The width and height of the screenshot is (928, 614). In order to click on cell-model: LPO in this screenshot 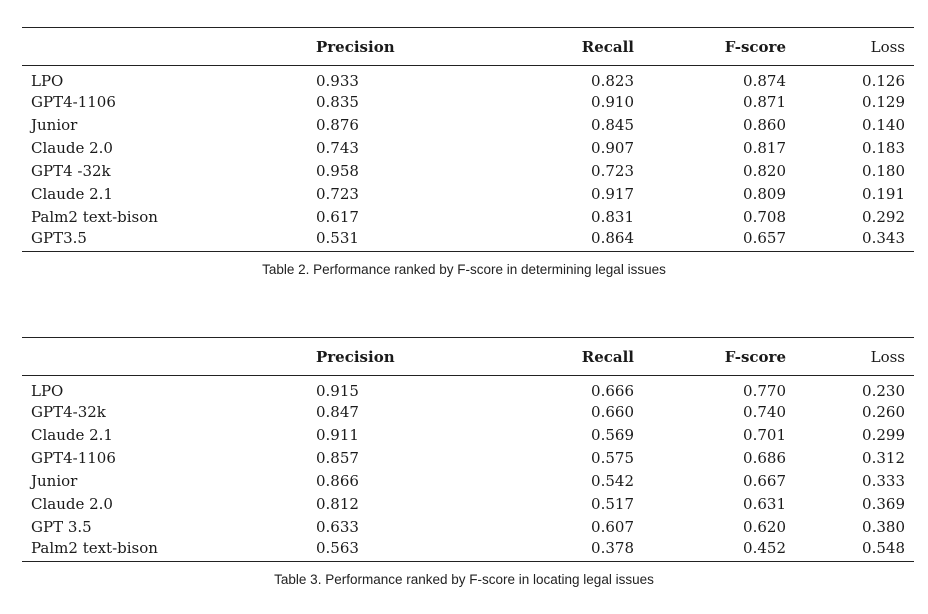, I will do `click(47, 391)`.